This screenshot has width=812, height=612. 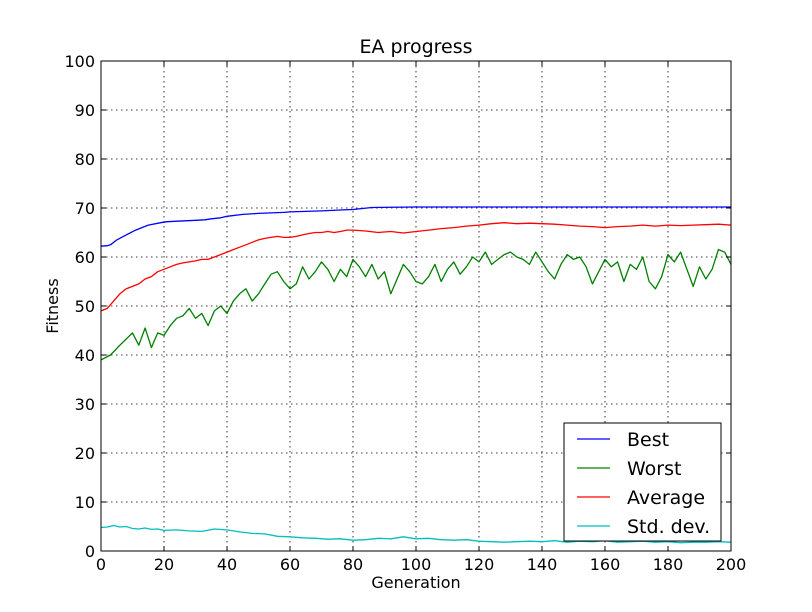 What do you see at coordinates (731, 564) in the screenshot?
I see `x-tick-label: 200` at bounding box center [731, 564].